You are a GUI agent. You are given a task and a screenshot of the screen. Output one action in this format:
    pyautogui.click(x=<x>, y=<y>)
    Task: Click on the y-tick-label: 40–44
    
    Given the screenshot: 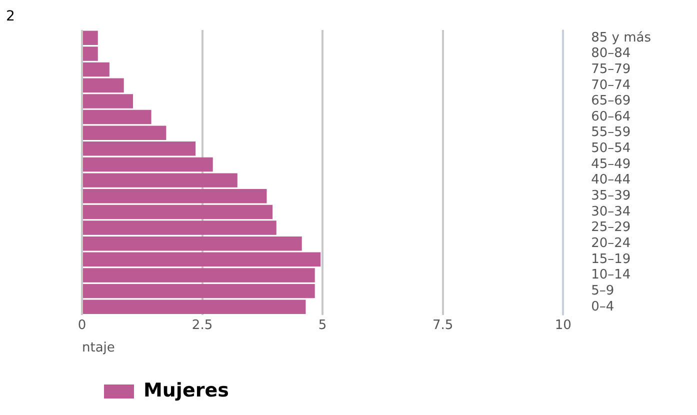 What is the action you would take?
    pyautogui.click(x=611, y=180)
    